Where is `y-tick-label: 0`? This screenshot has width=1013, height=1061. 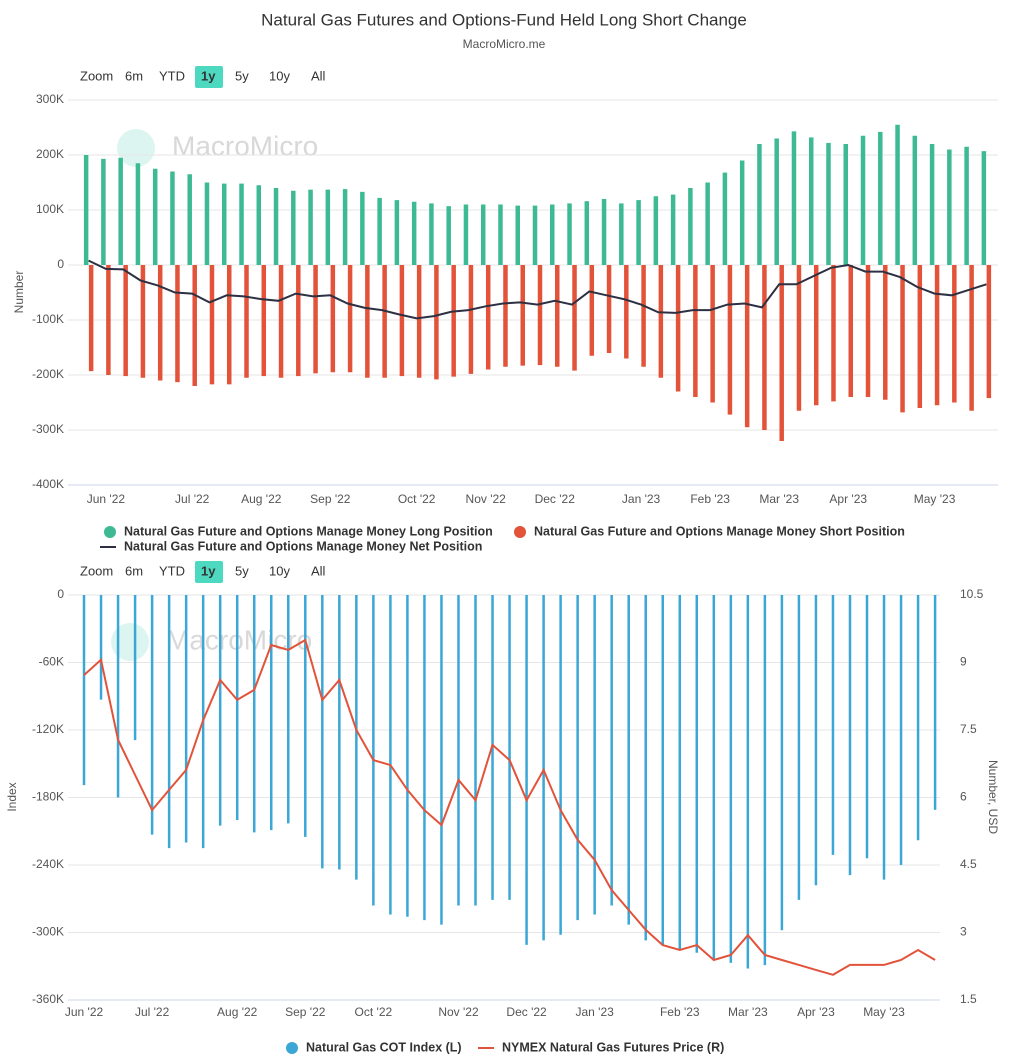 y-tick-label: 0 is located at coordinates (60, 594).